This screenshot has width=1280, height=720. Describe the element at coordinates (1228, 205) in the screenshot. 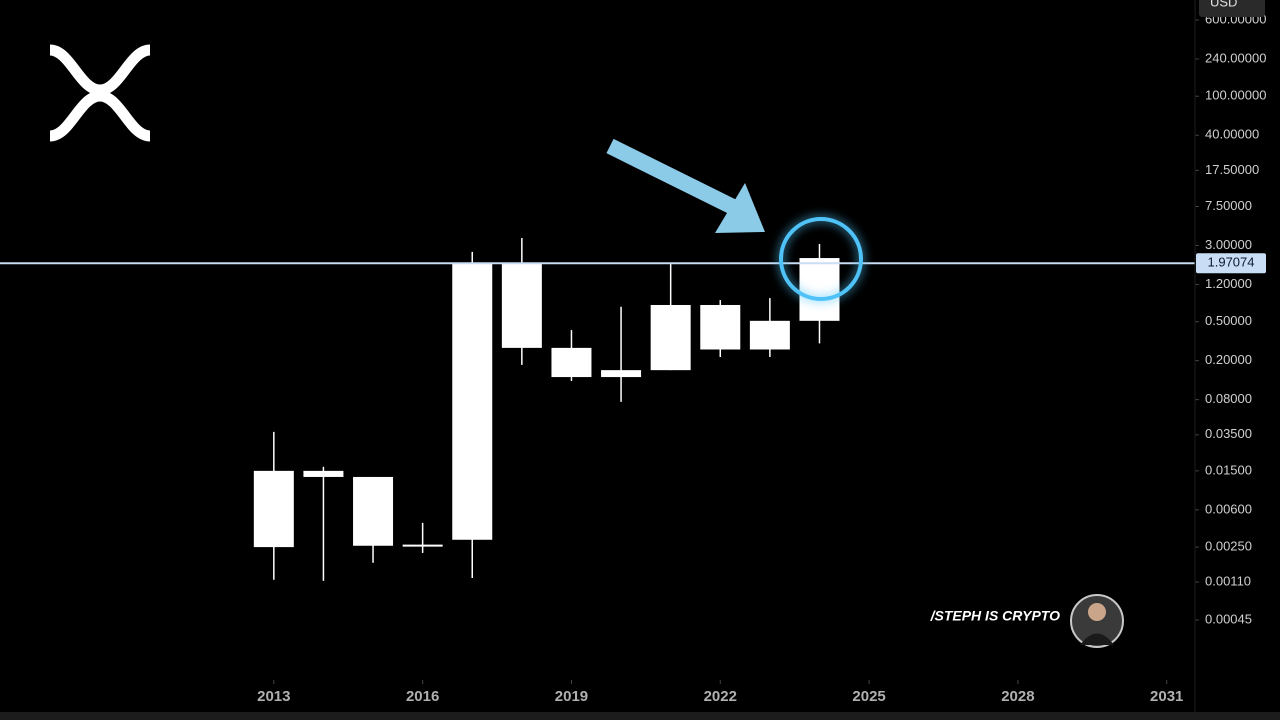

I see `y-tick-label: 7.50000` at that location.